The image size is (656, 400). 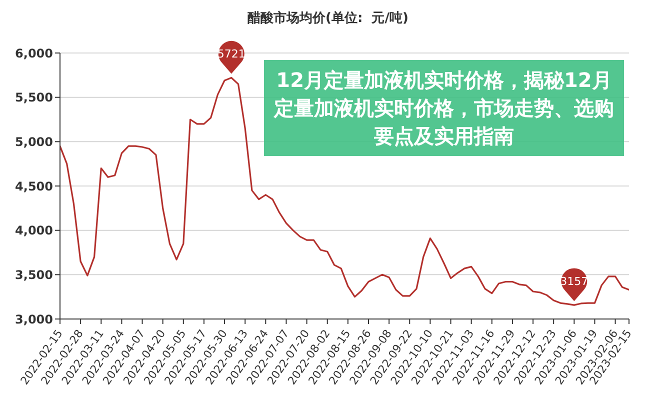 What do you see at coordinates (231, 54) in the screenshot?
I see `annotation: 5721` at bounding box center [231, 54].